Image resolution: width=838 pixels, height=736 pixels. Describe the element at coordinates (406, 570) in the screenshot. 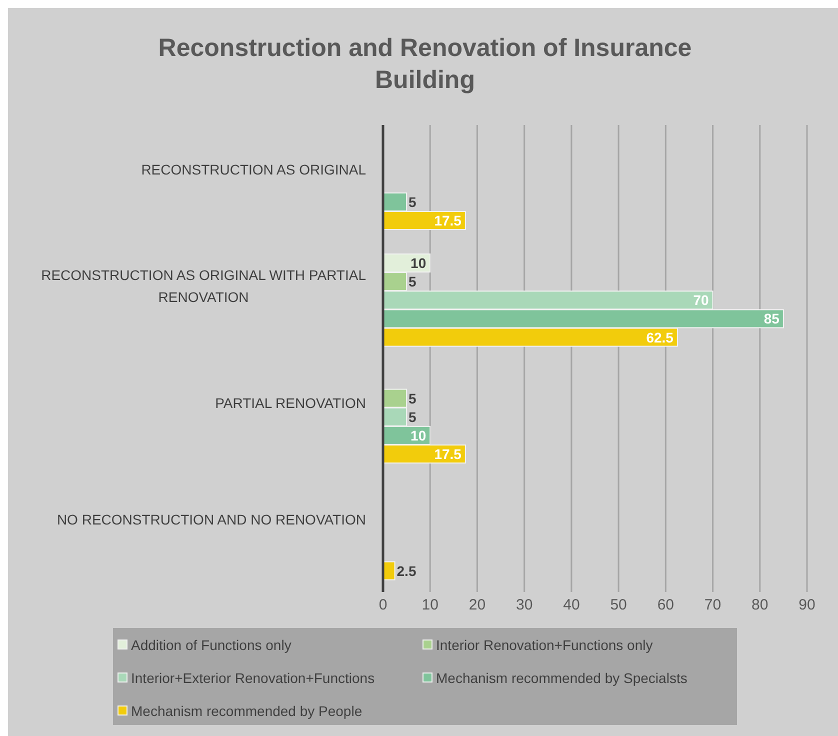

I see `data-label: 2.5` at that location.